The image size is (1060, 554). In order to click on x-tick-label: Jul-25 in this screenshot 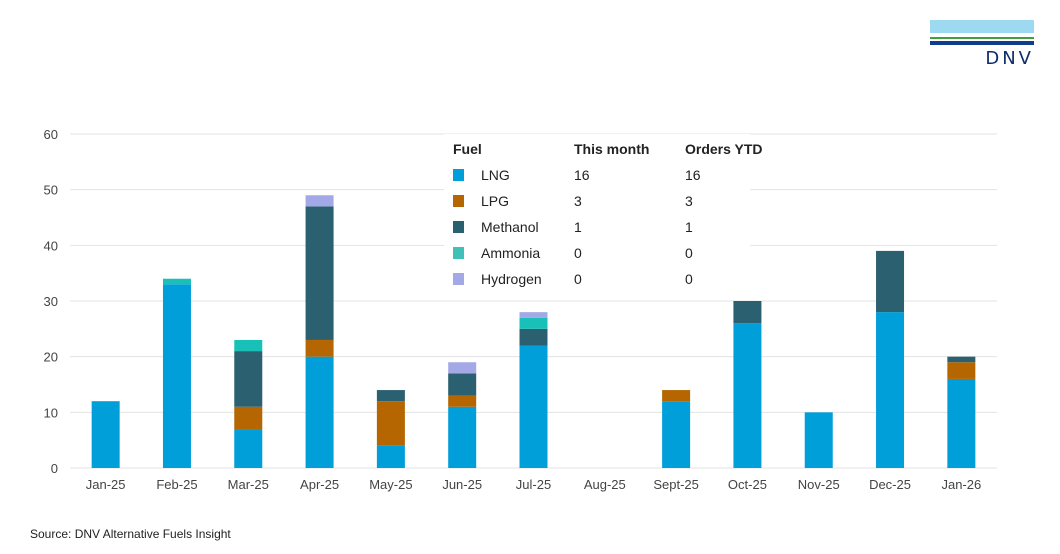, I will do `click(533, 484)`.